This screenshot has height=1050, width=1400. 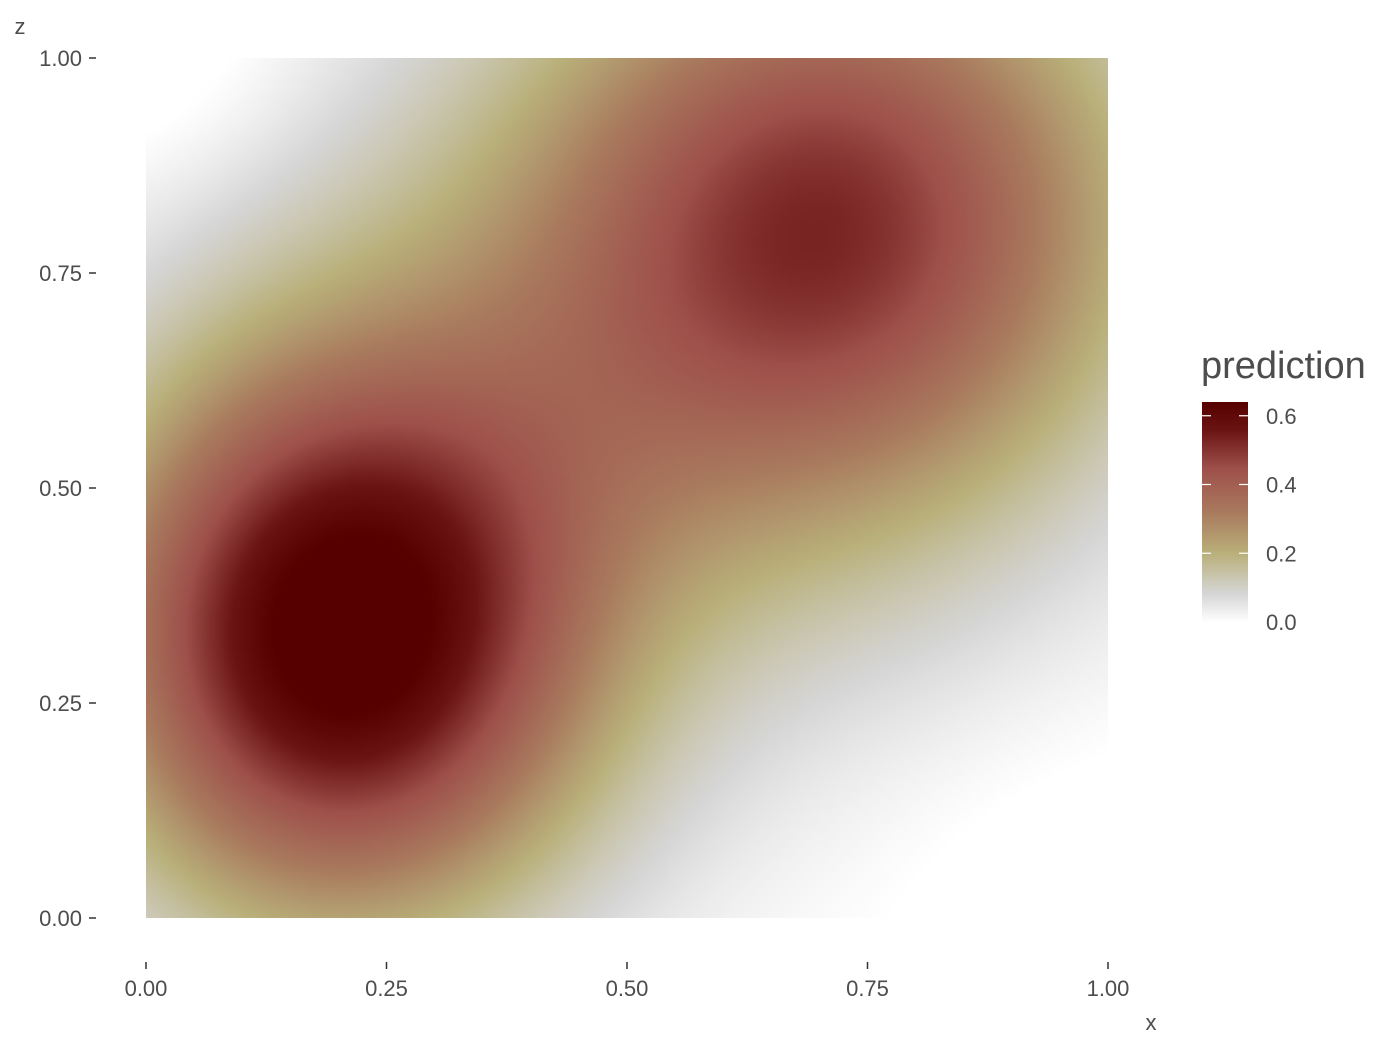 What do you see at coordinates (1281, 416) in the screenshot?
I see `legend-tick-label: 0.6` at bounding box center [1281, 416].